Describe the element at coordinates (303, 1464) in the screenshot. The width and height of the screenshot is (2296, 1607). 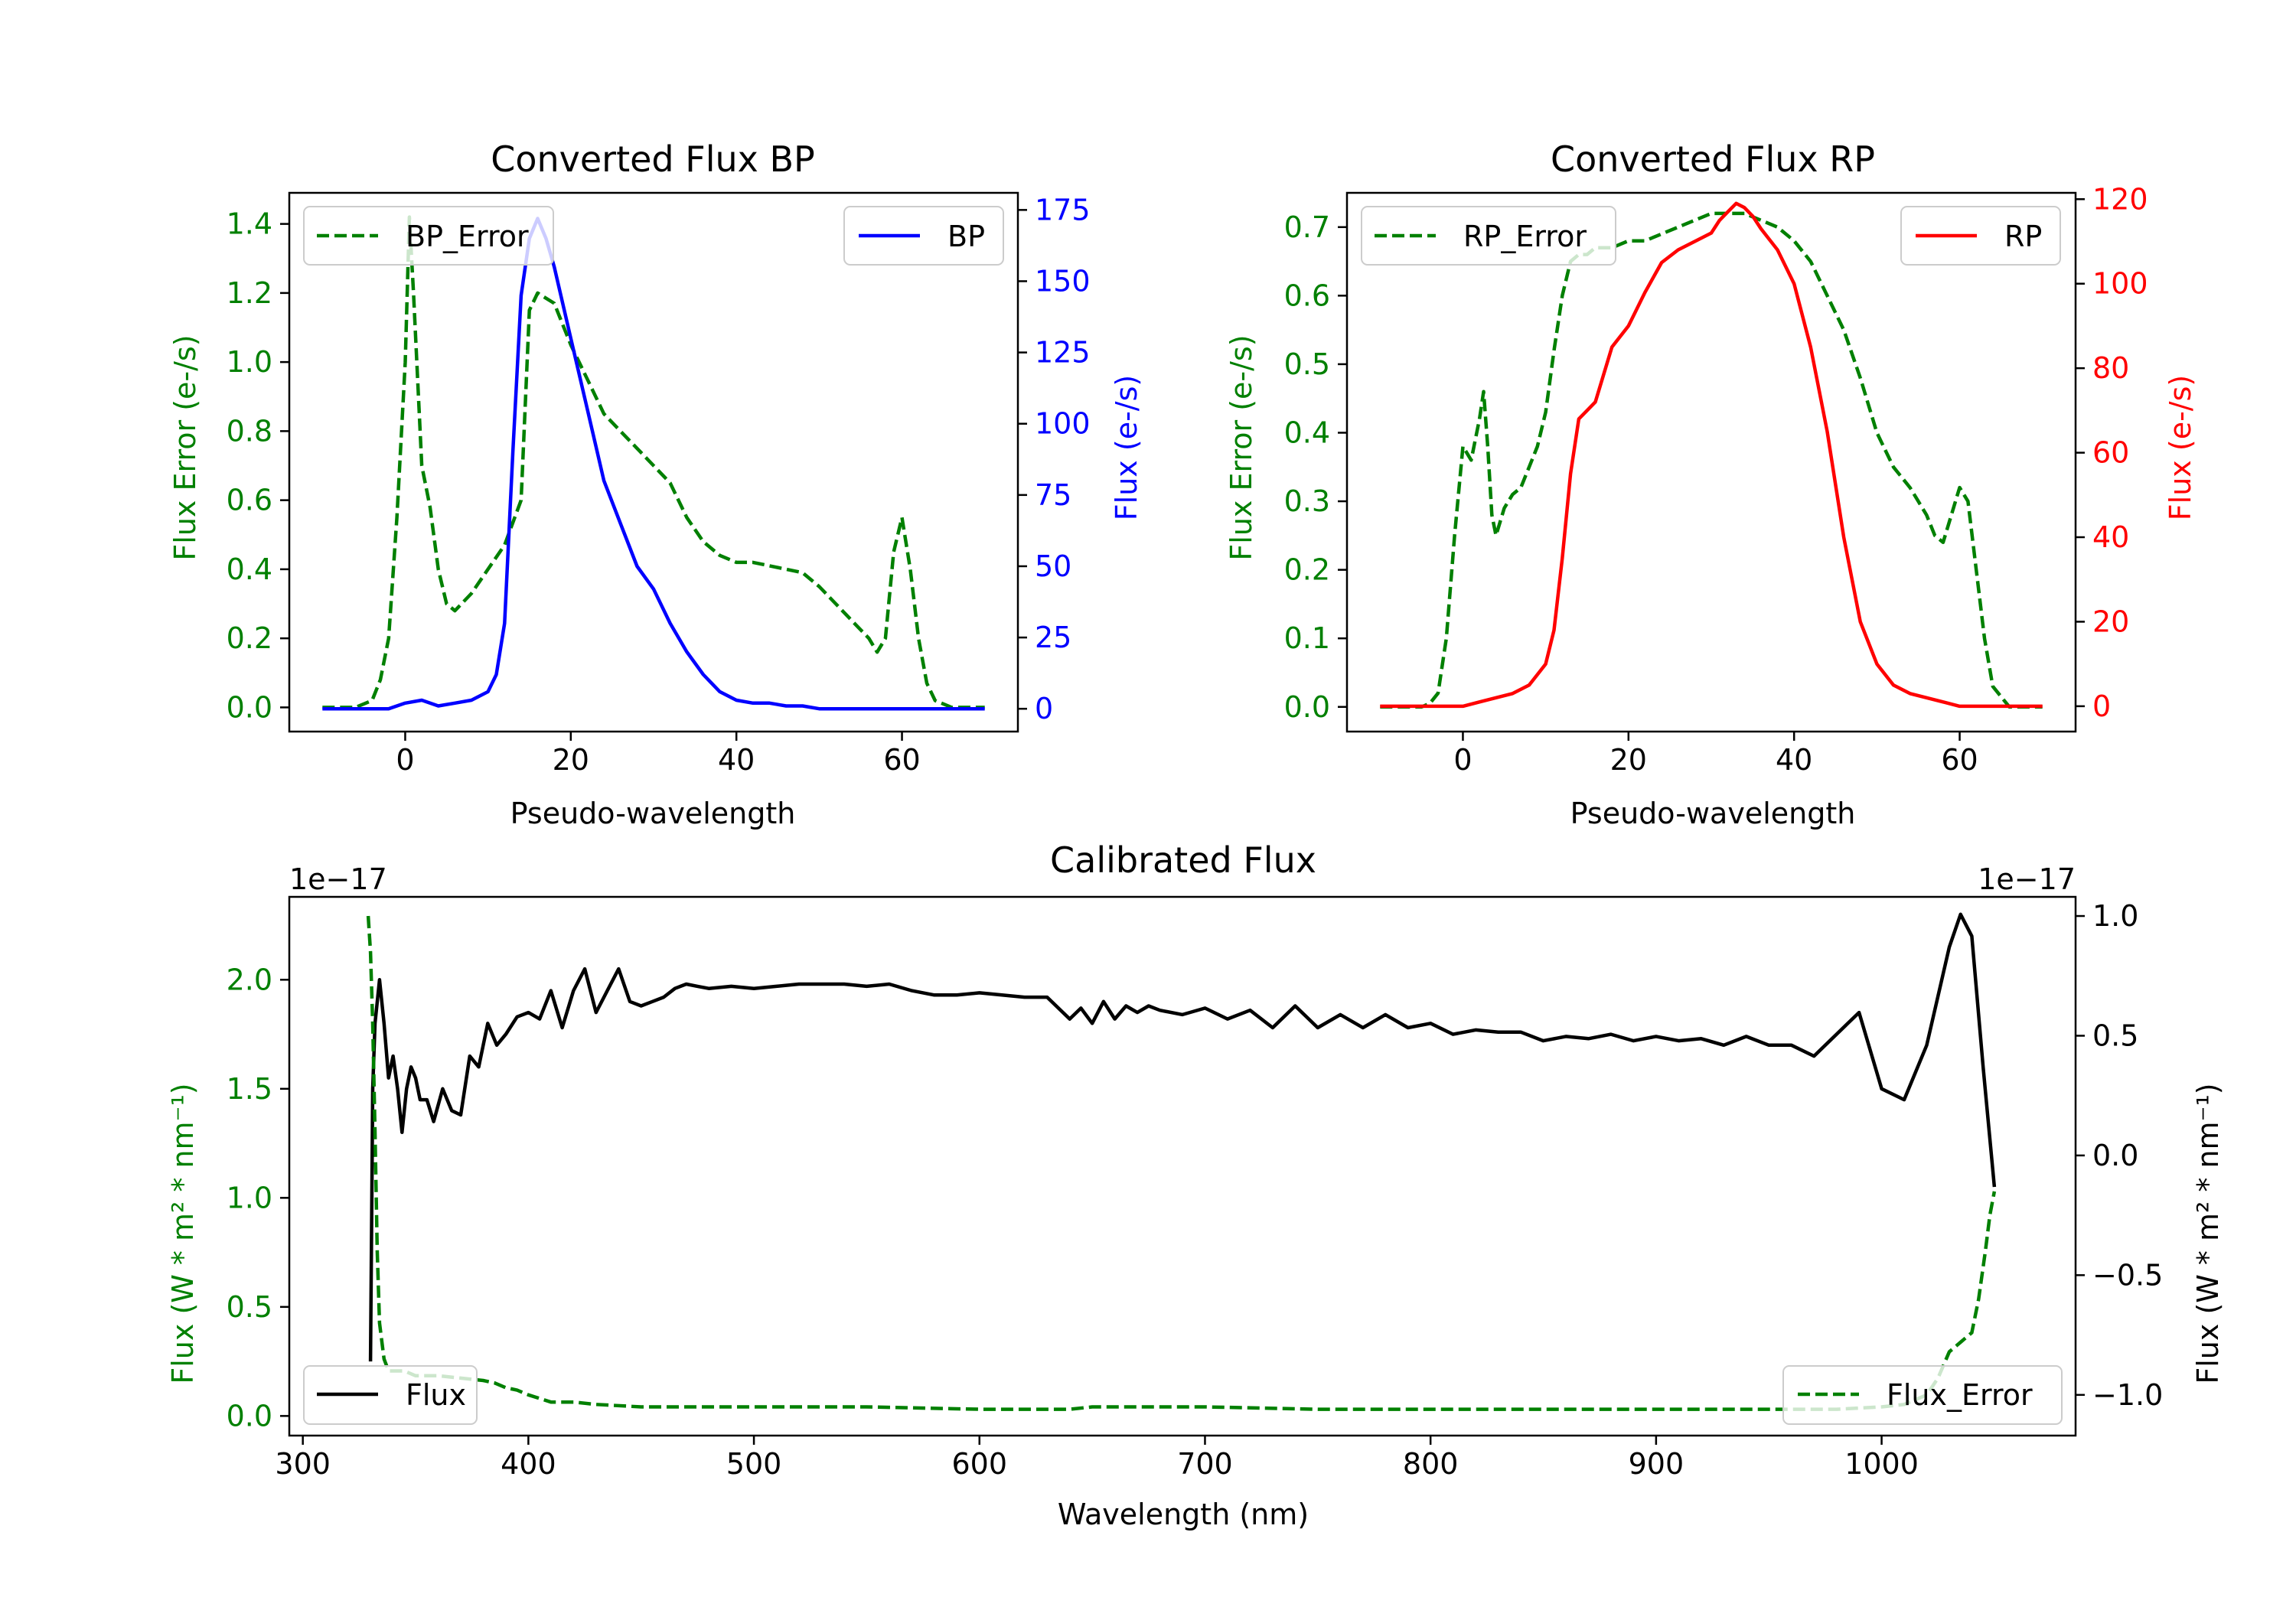
I see `cal-xtick-label: 300` at that location.